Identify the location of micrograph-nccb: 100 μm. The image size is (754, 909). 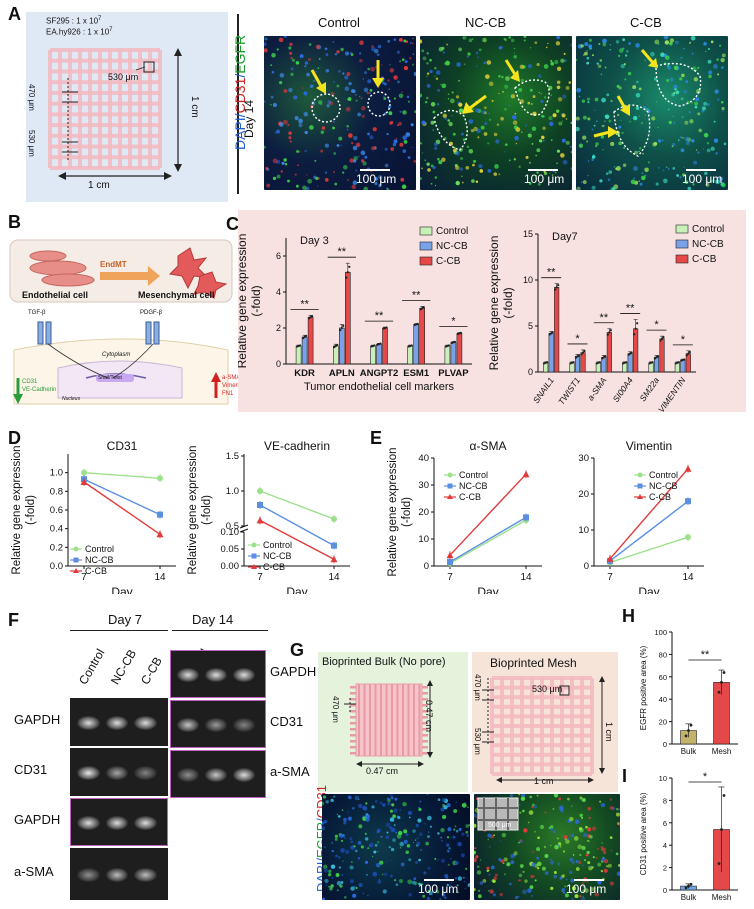
(496, 113).